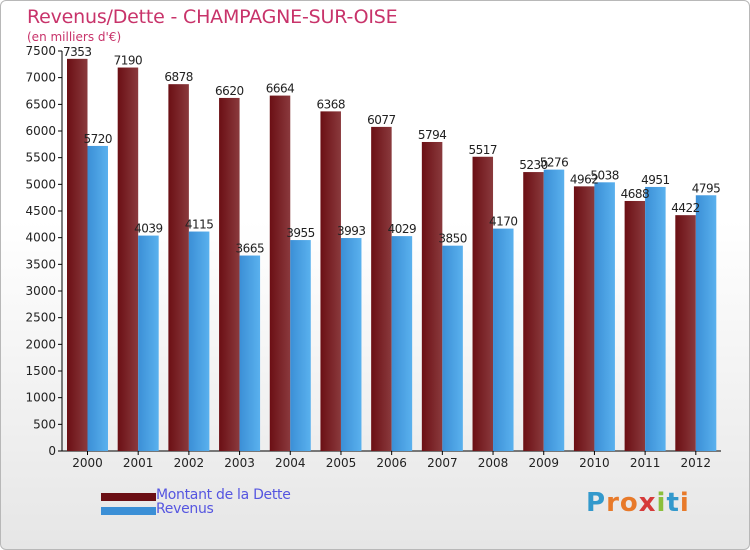 Image resolution: width=750 pixels, height=550 pixels. Describe the element at coordinates (87, 463) in the screenshot. I see `x-tick-label: 2000` at that location.